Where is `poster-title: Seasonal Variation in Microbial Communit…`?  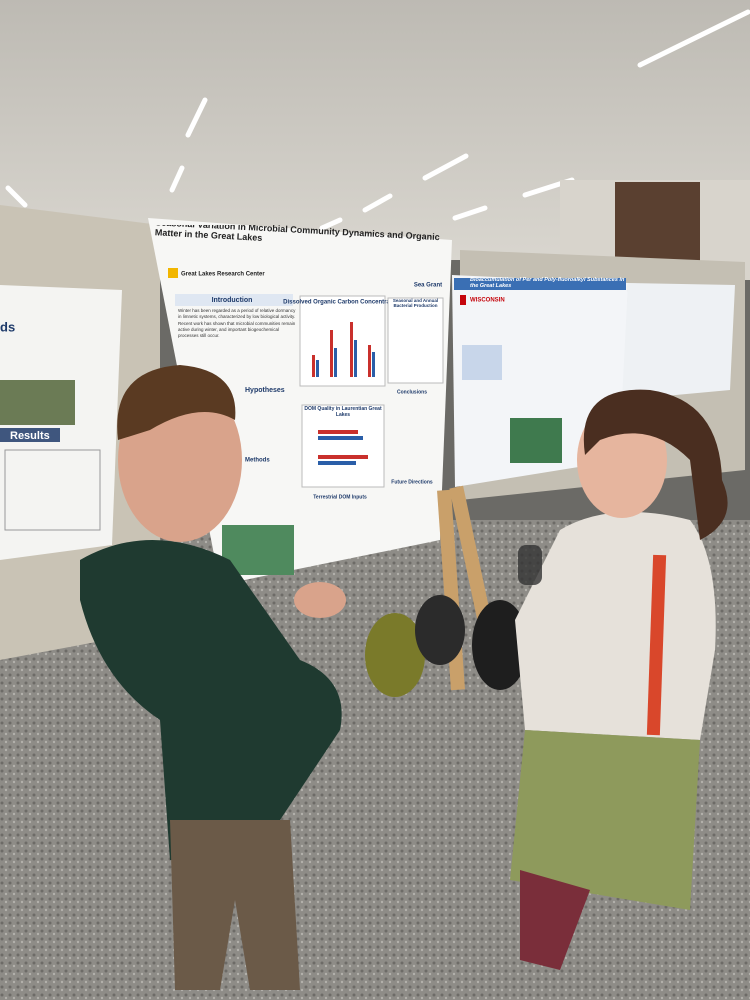
poster-title: Seasonal Variation in Microbial Communit… is located at coordinates (297, 234).